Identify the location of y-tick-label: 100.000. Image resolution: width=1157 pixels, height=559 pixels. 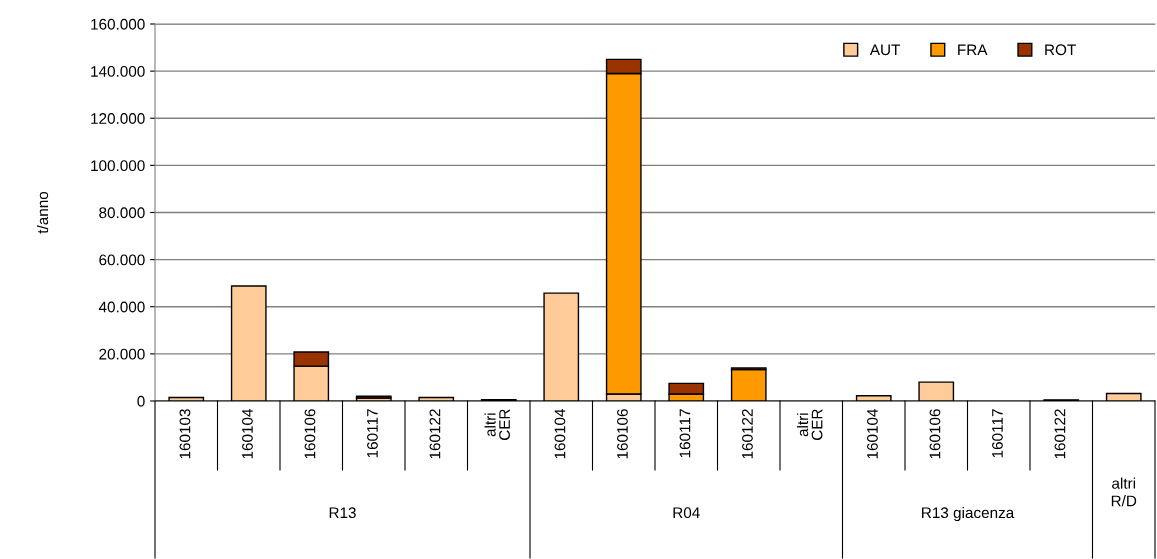
(118, 166).